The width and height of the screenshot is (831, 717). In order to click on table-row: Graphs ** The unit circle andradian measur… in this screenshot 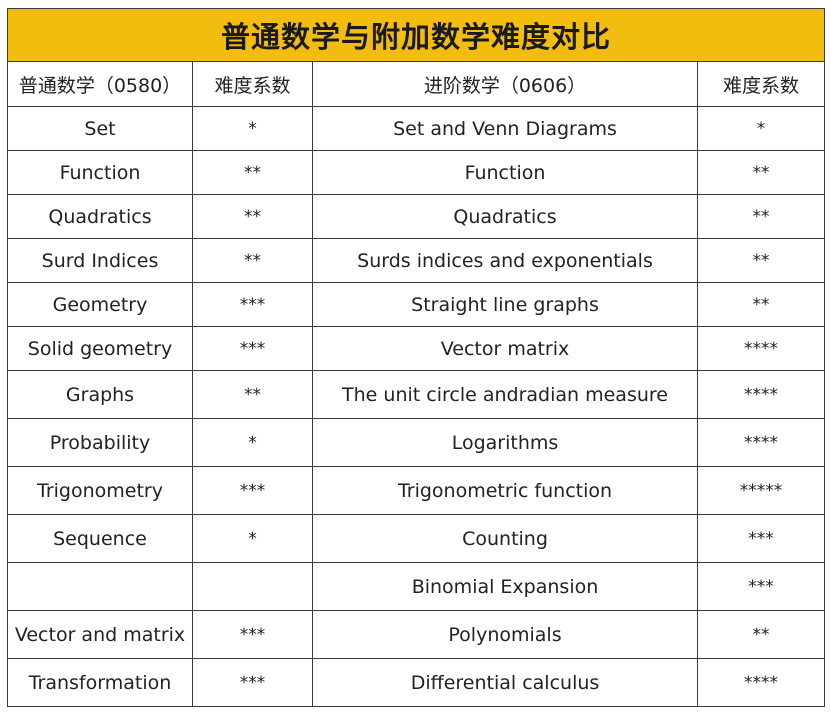, I will do `click(416, 394)`.